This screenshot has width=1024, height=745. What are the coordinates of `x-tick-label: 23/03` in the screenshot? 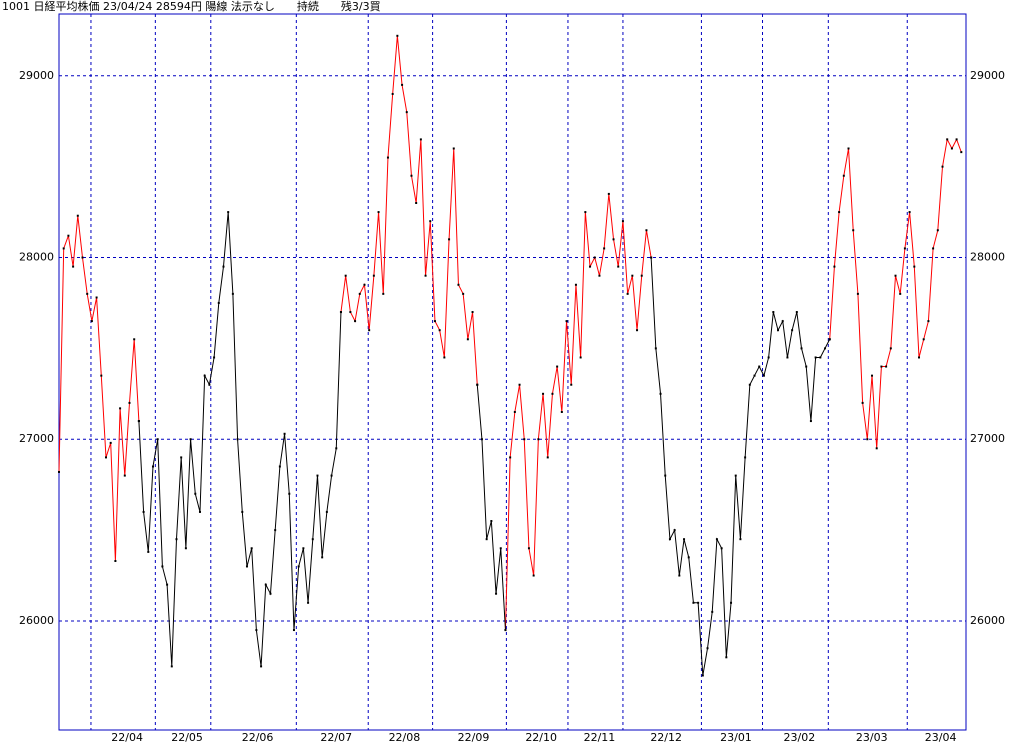 It's located at (872, 737).